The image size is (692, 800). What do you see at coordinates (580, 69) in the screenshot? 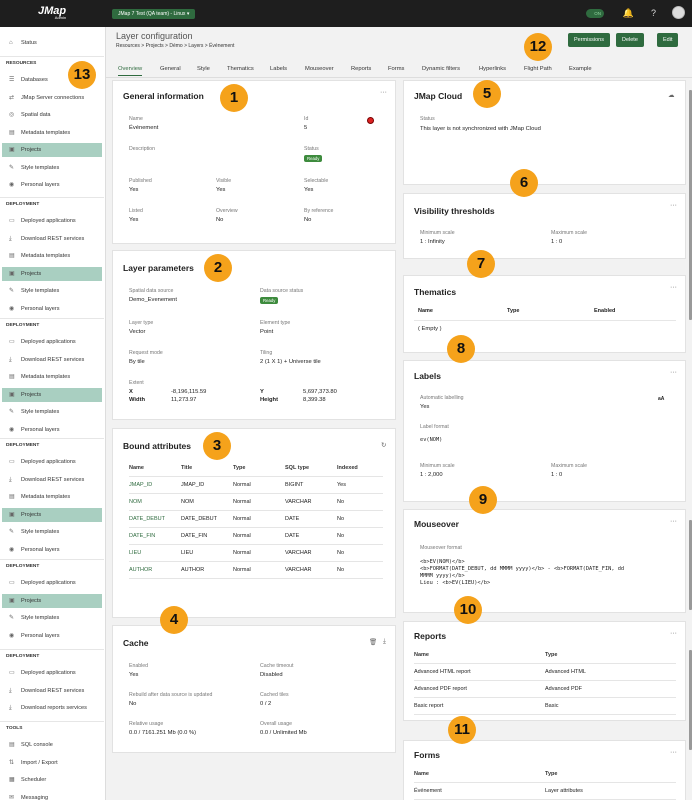
I see `tab-example: Example` at bounding box center [580, 69].